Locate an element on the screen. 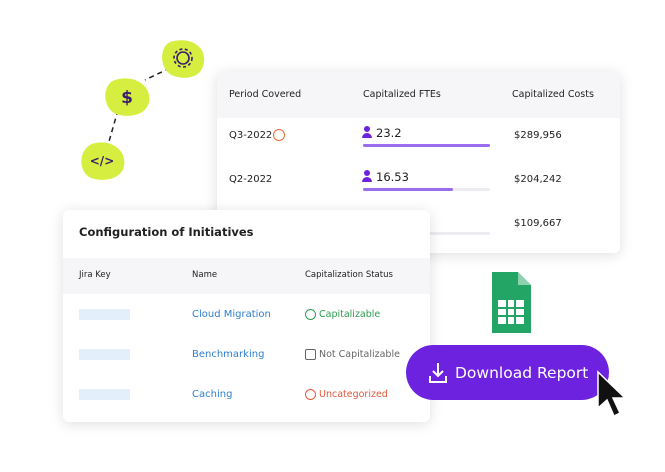 Image resolution: width=665 pixels, height=472 pixels. column-header: Capitalized FTEs is located at coordinates (402, 94).